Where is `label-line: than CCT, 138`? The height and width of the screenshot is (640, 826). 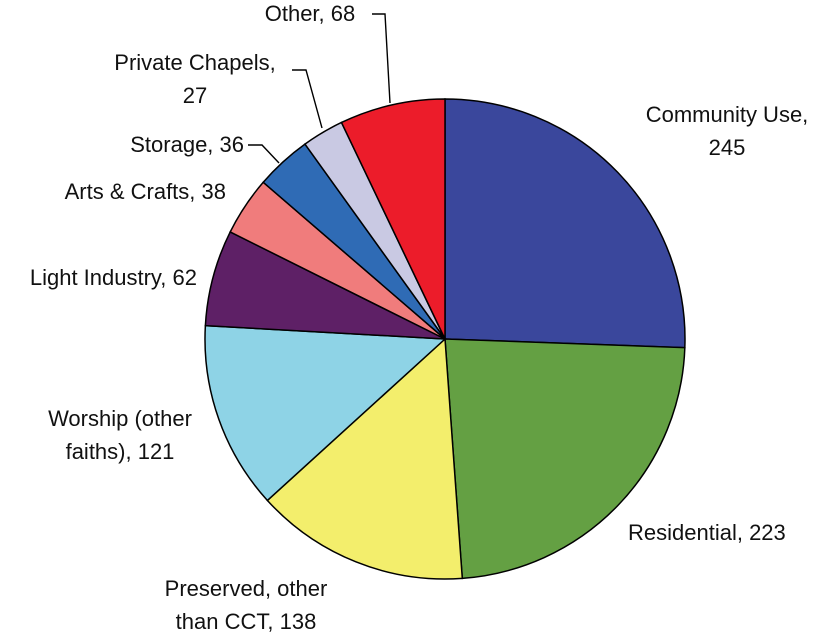
label-line: than CCT, 138 is located at coordinates (246, 621).